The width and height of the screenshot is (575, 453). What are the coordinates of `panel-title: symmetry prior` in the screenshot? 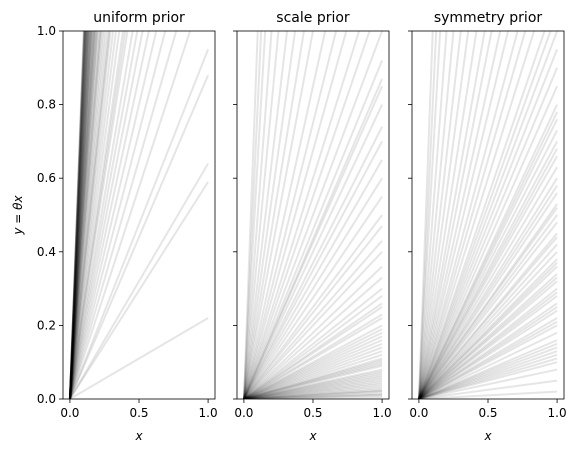 It's located at (488, 18).